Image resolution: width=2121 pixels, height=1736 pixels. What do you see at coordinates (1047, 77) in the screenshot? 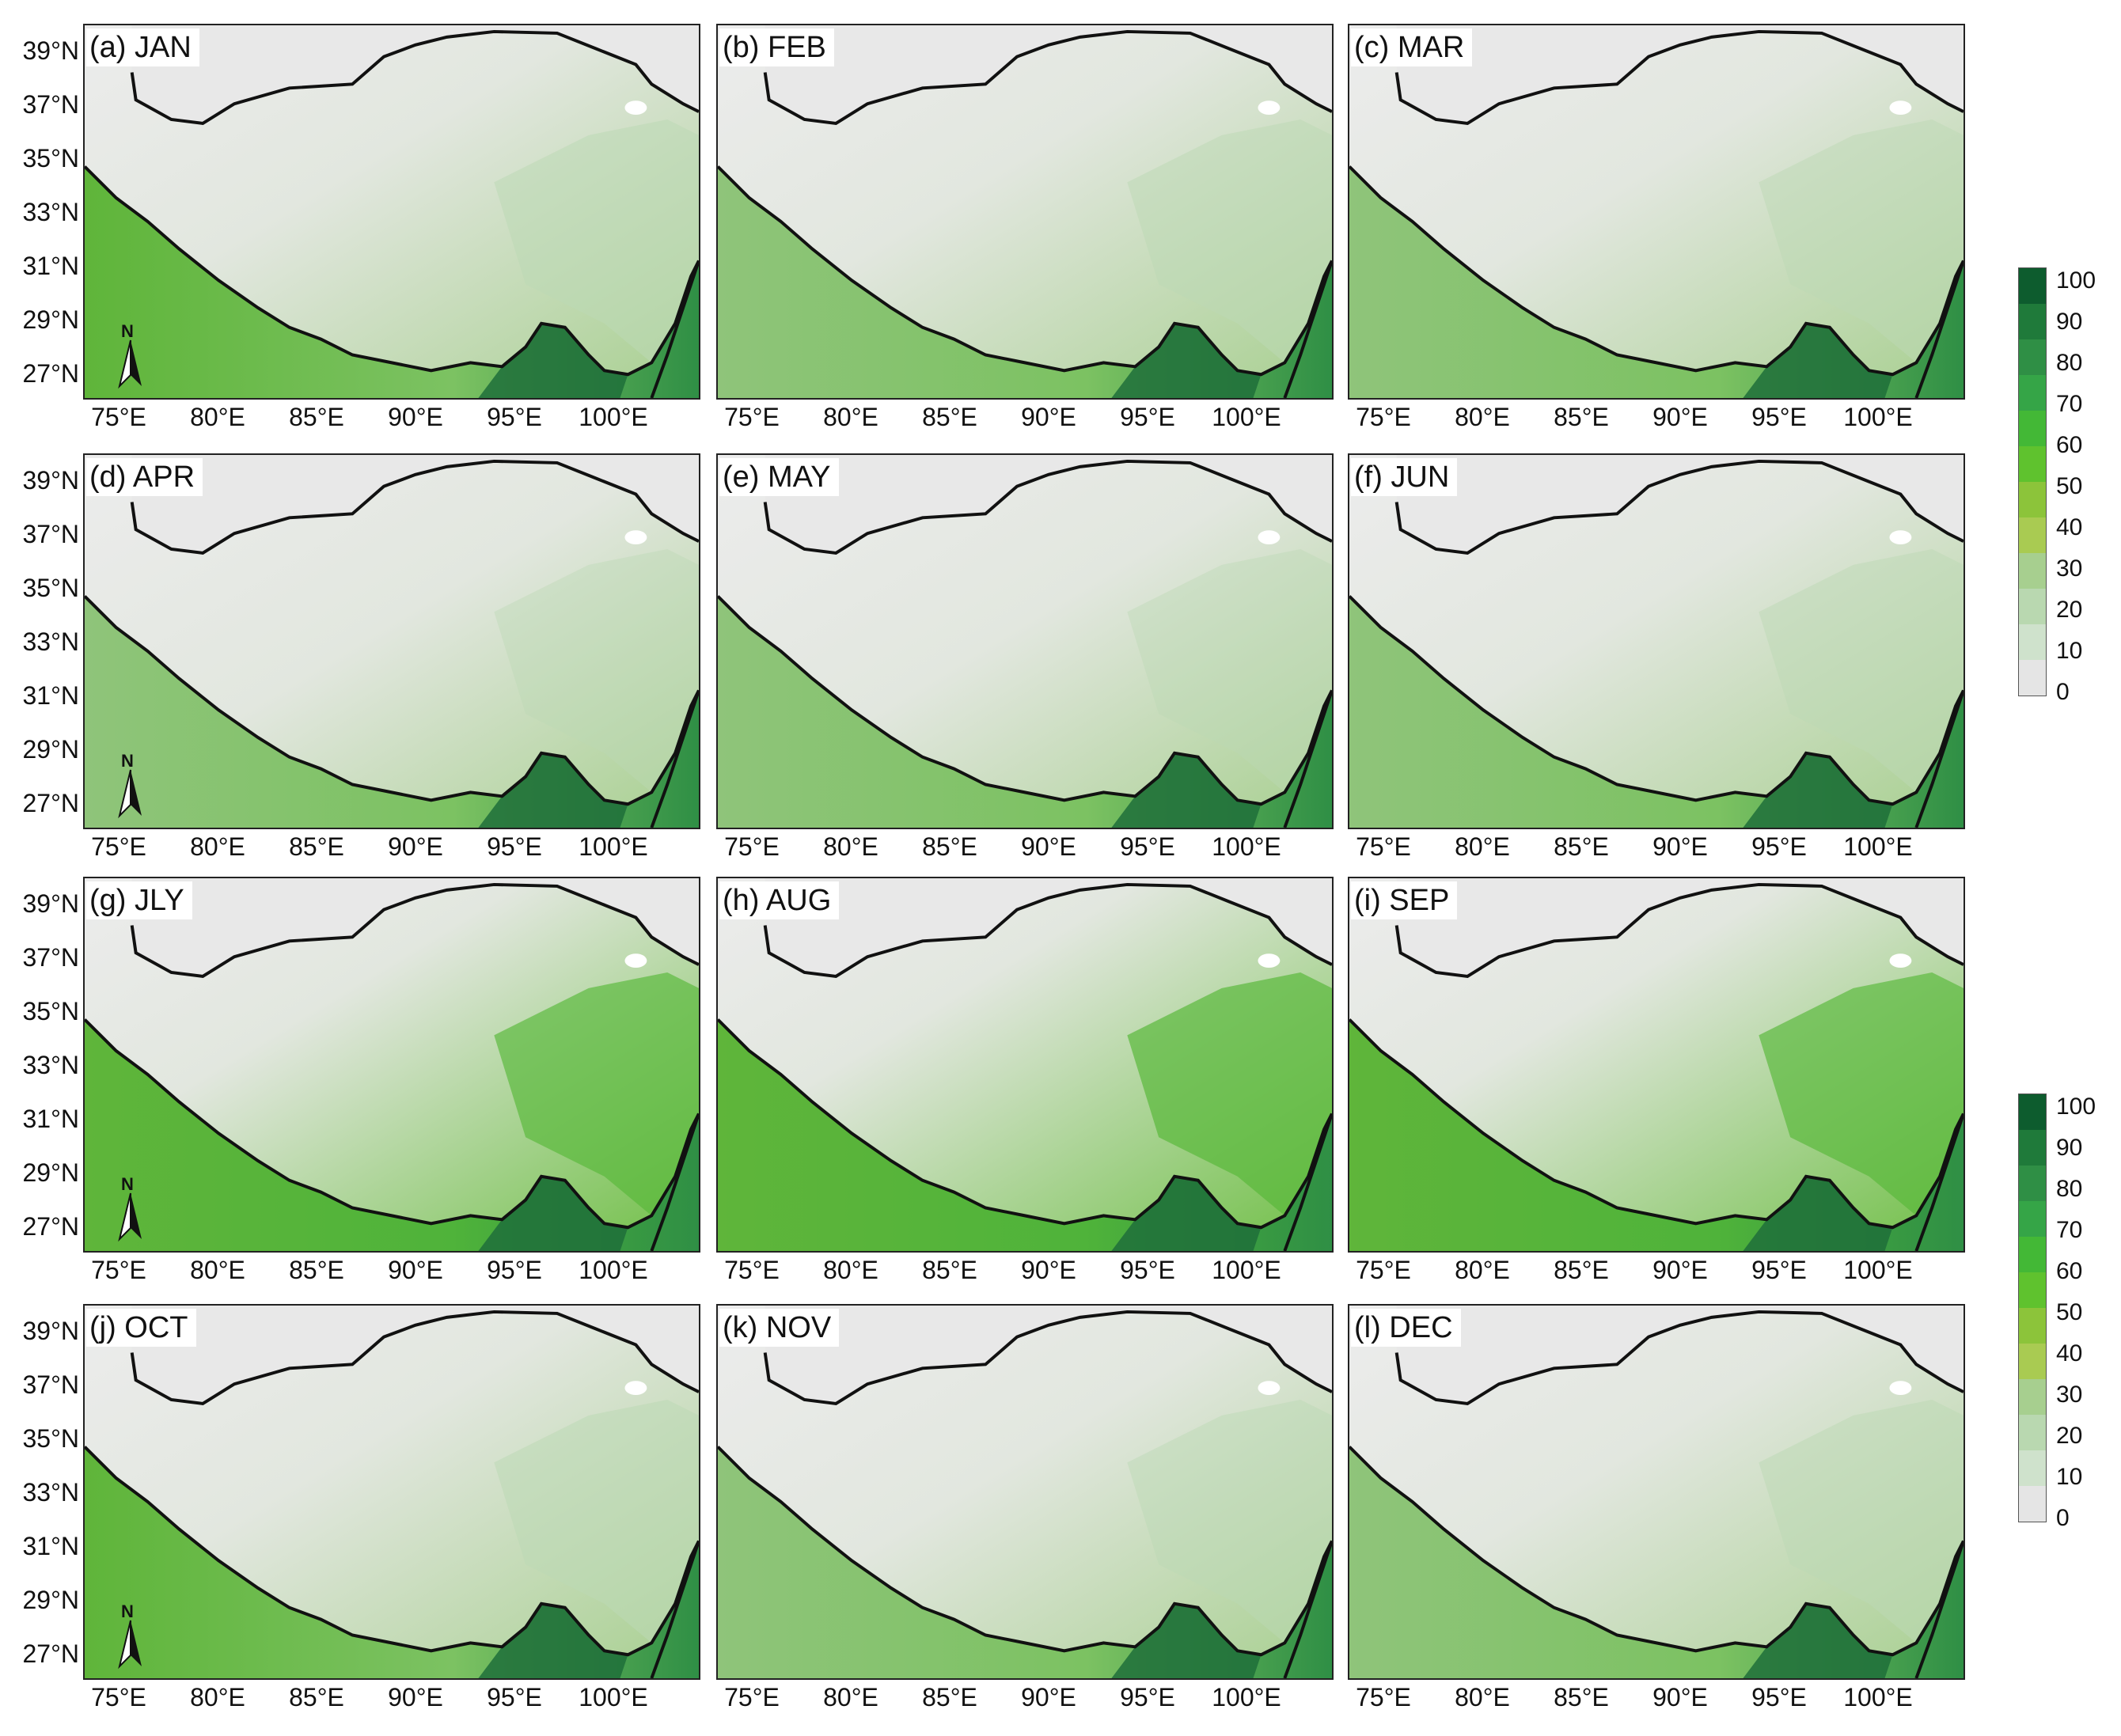
I see `north-boundary-line` at bounding box center [1047, 77].